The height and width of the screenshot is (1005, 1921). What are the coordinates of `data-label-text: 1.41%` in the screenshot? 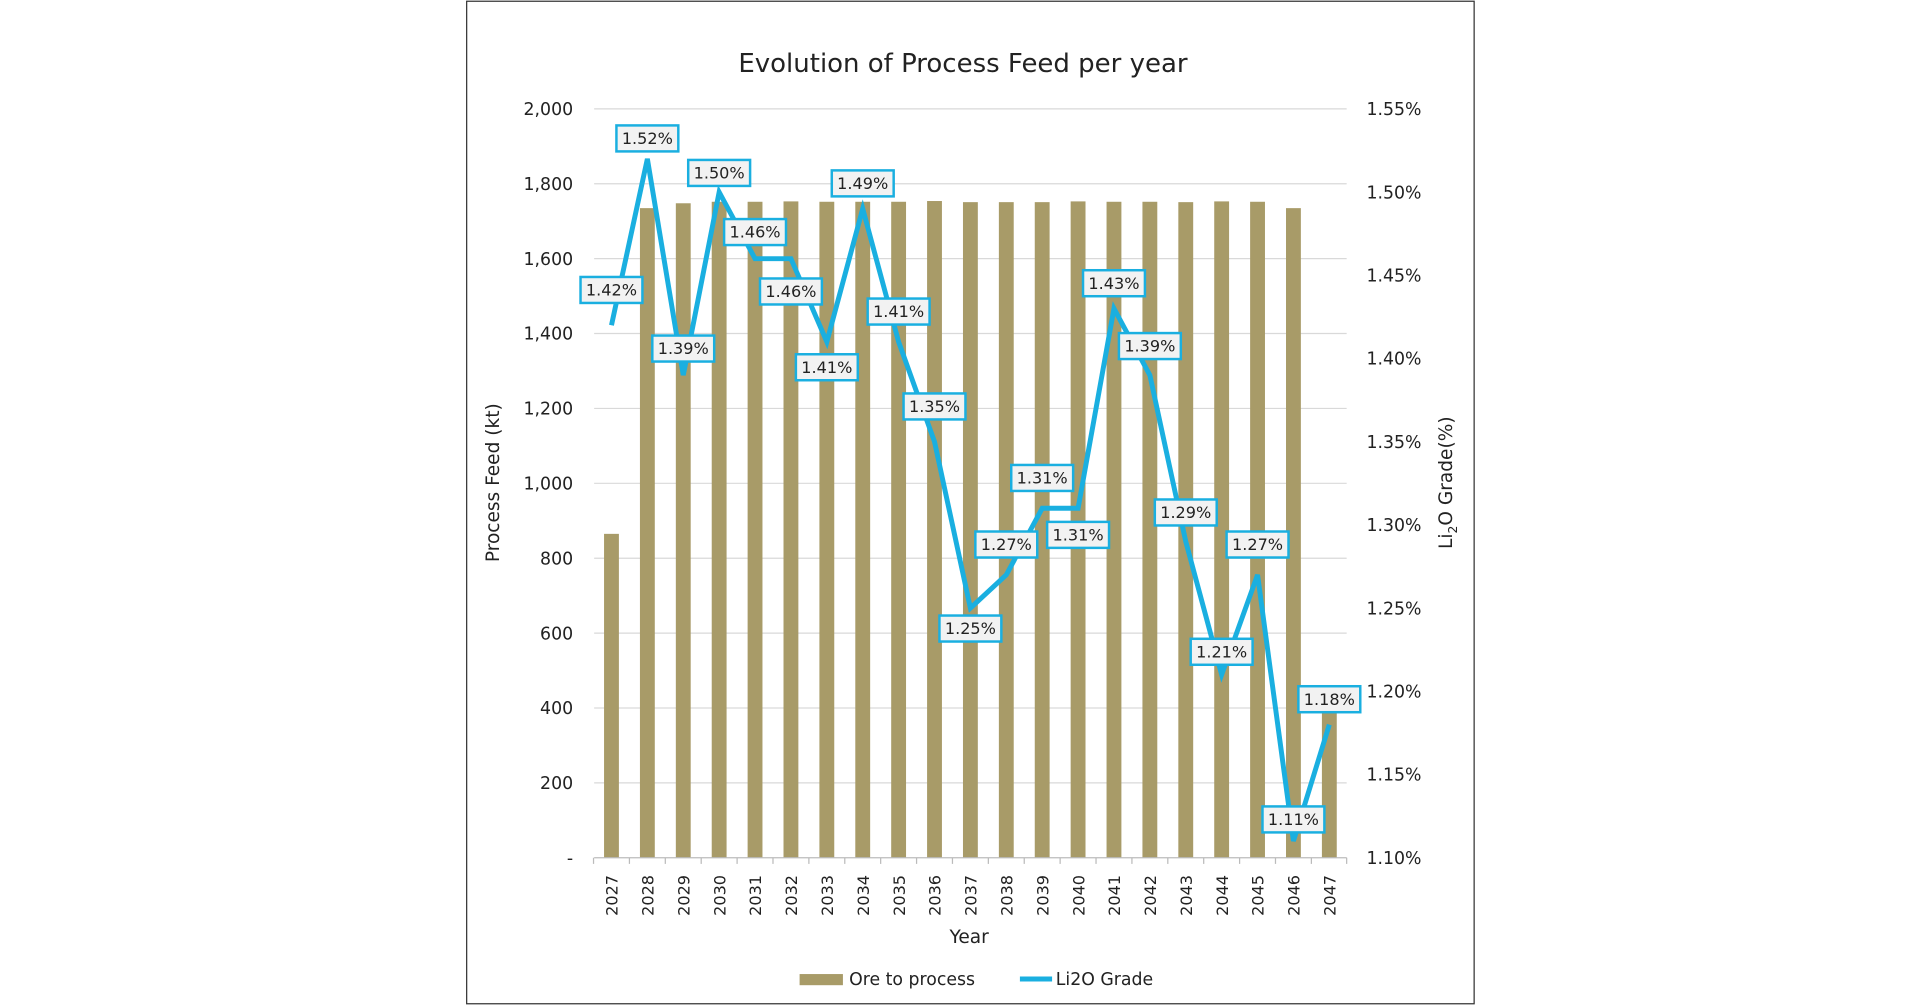 It's located at (826, 367).